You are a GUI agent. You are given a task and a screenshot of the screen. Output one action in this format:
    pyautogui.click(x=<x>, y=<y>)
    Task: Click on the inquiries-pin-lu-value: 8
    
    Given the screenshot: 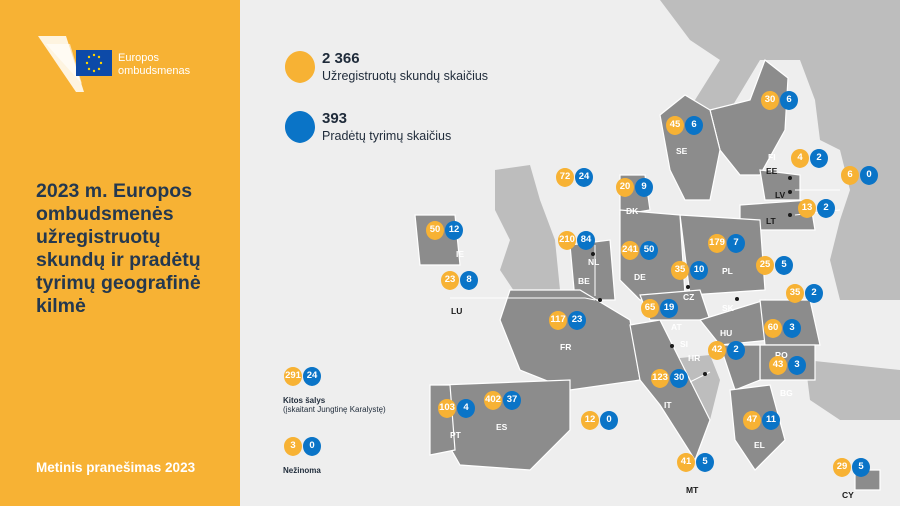 What is the action you would take?
    pyautogui.click(x=469, y=279)
    